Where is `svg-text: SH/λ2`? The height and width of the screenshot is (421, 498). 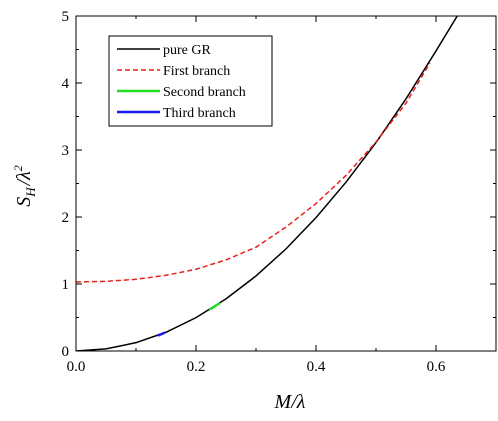
svg-text: SH/λ2 is located at coordinates (24, 186).